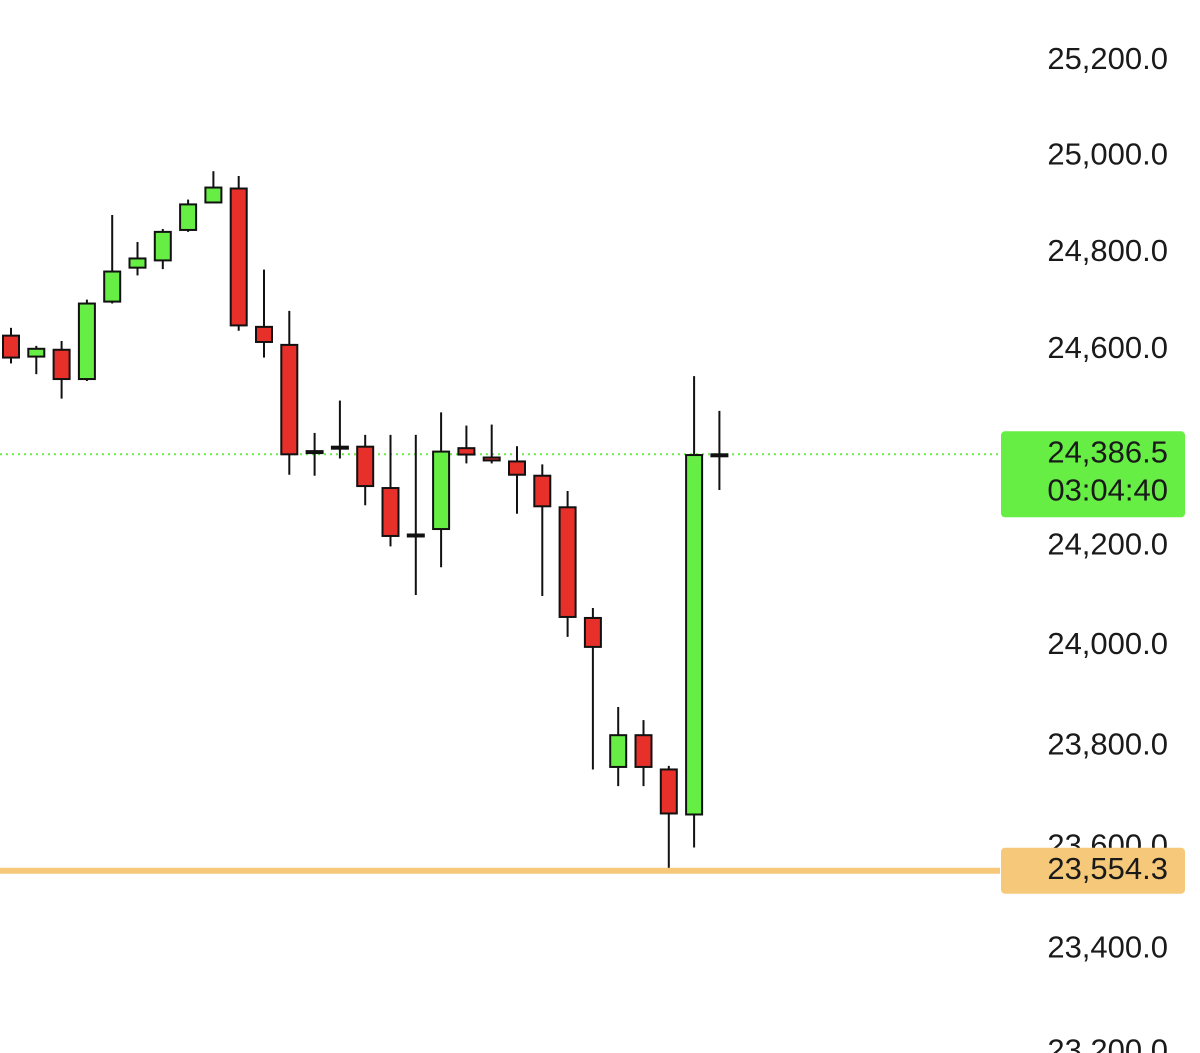 The image size is (1200, 1053). What do you see at coordinates (1107, 154) in the screenshot?
I see `y-tick-label: 25,000.0` at bounding box center [1107, 154].